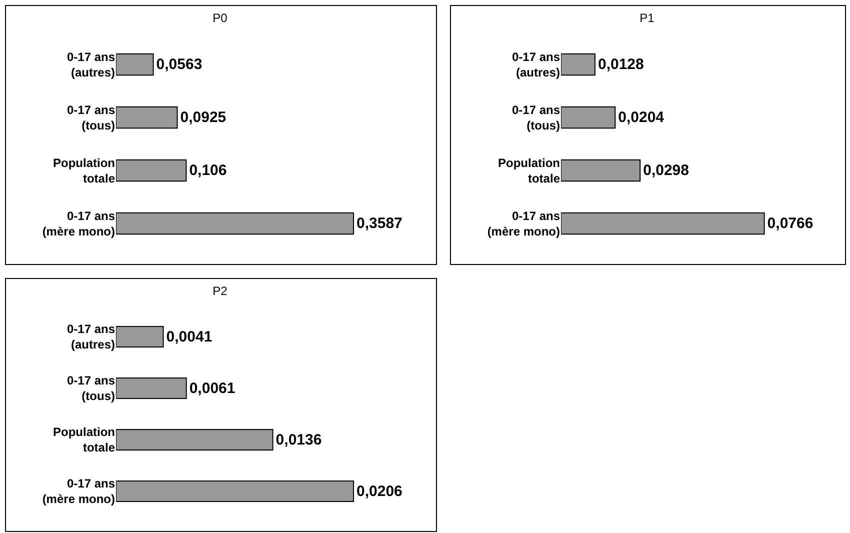  Describe the element at coordinates (666, 170) in the screenshot. I see `data-label: 0,0298` at that location.